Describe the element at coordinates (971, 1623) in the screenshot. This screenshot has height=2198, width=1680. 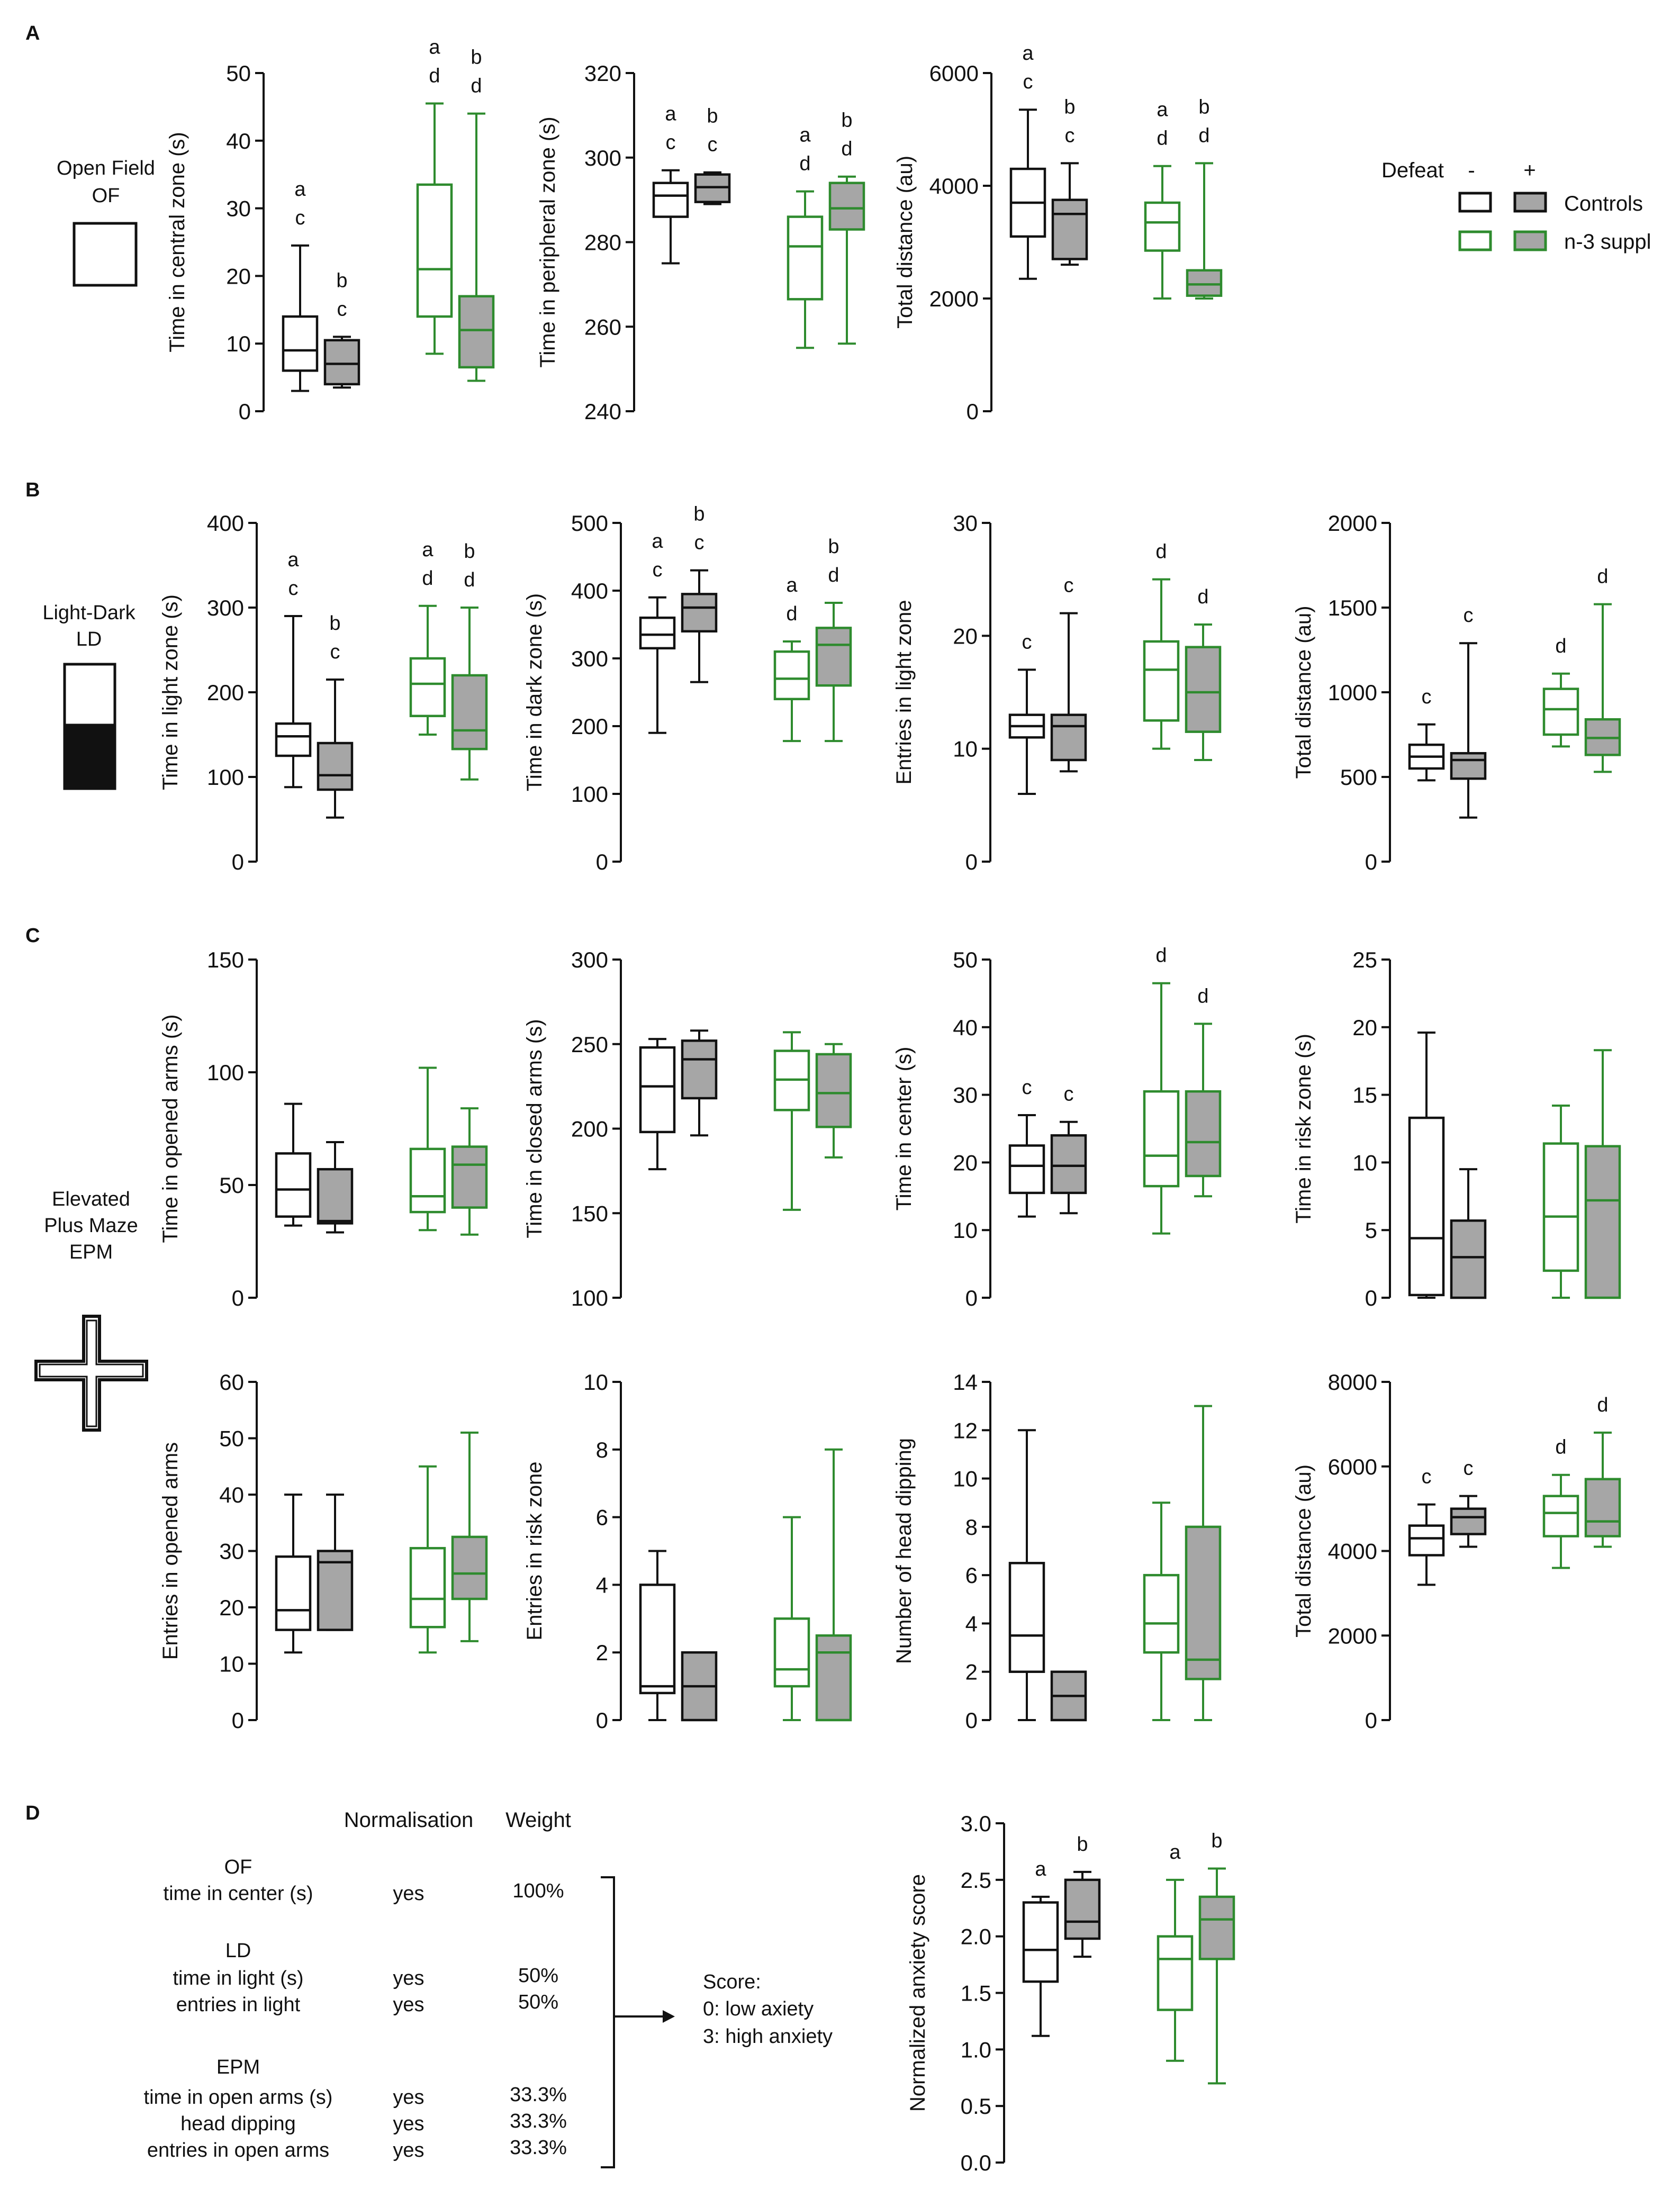
I see `y-tick-label: 4` at that location.